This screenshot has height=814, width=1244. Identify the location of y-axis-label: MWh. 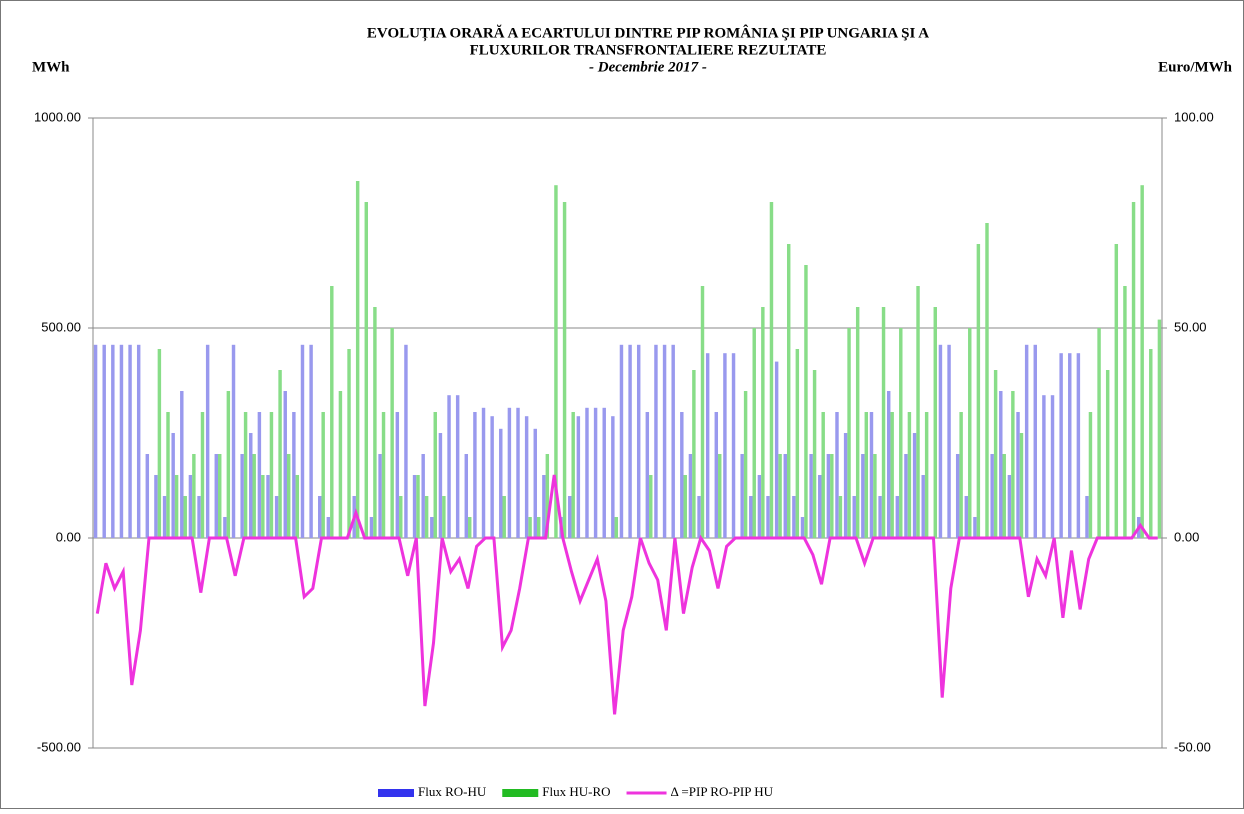
(51, 67).